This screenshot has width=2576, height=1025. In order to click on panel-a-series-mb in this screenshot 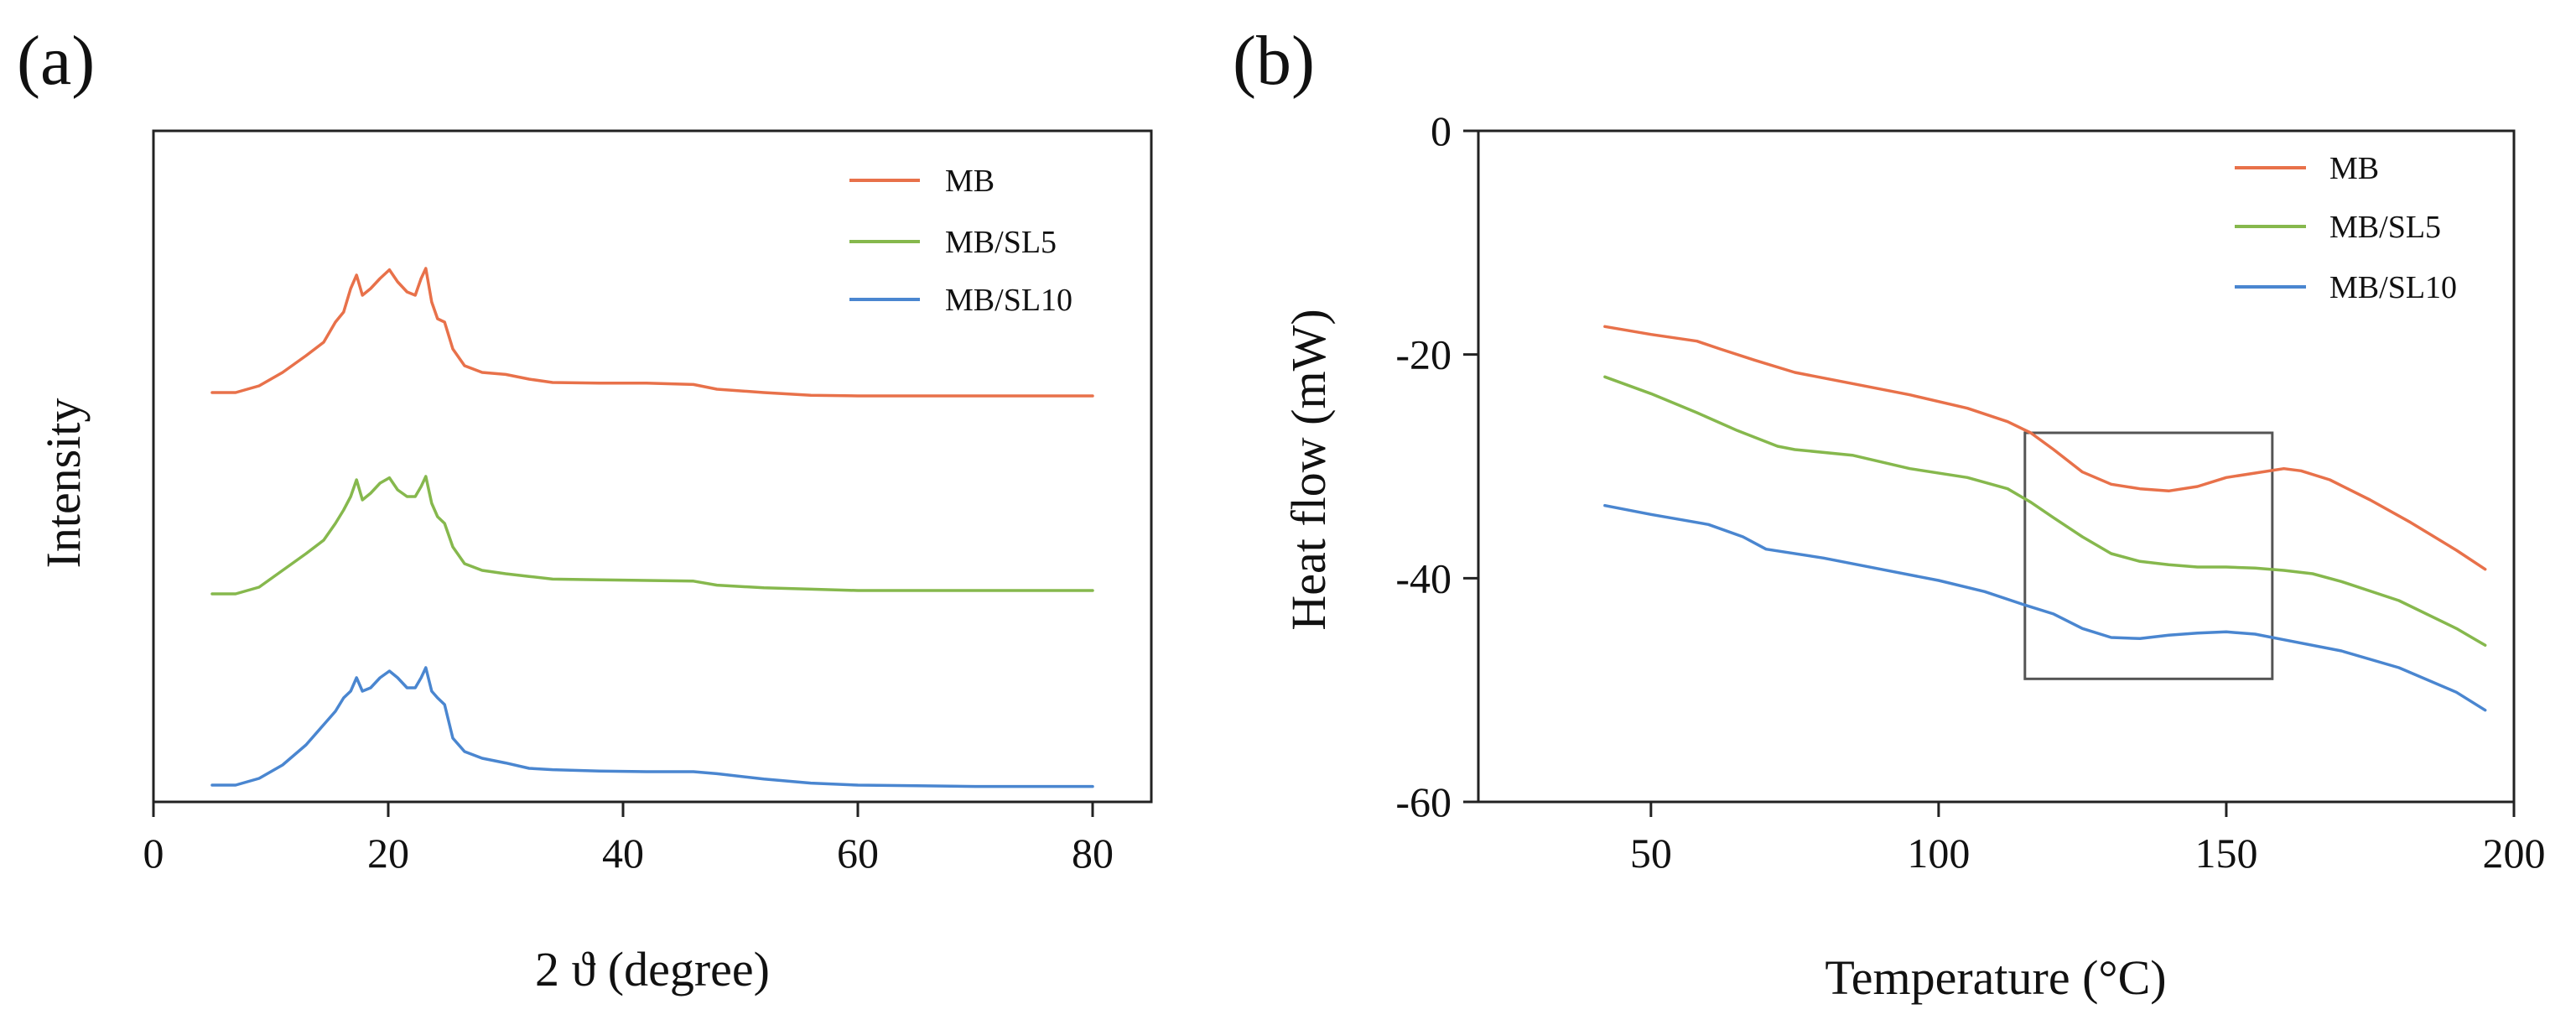, I will do `click(652, 332)`.